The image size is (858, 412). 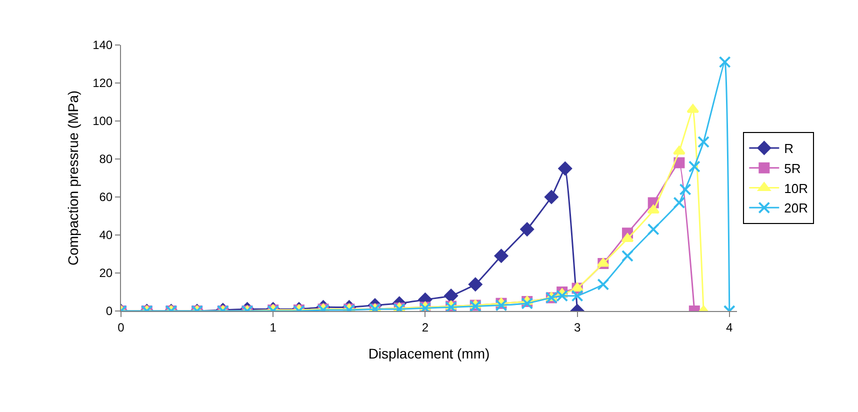 I want to click on y-tick-label: 60, so click(x=106, y=197).